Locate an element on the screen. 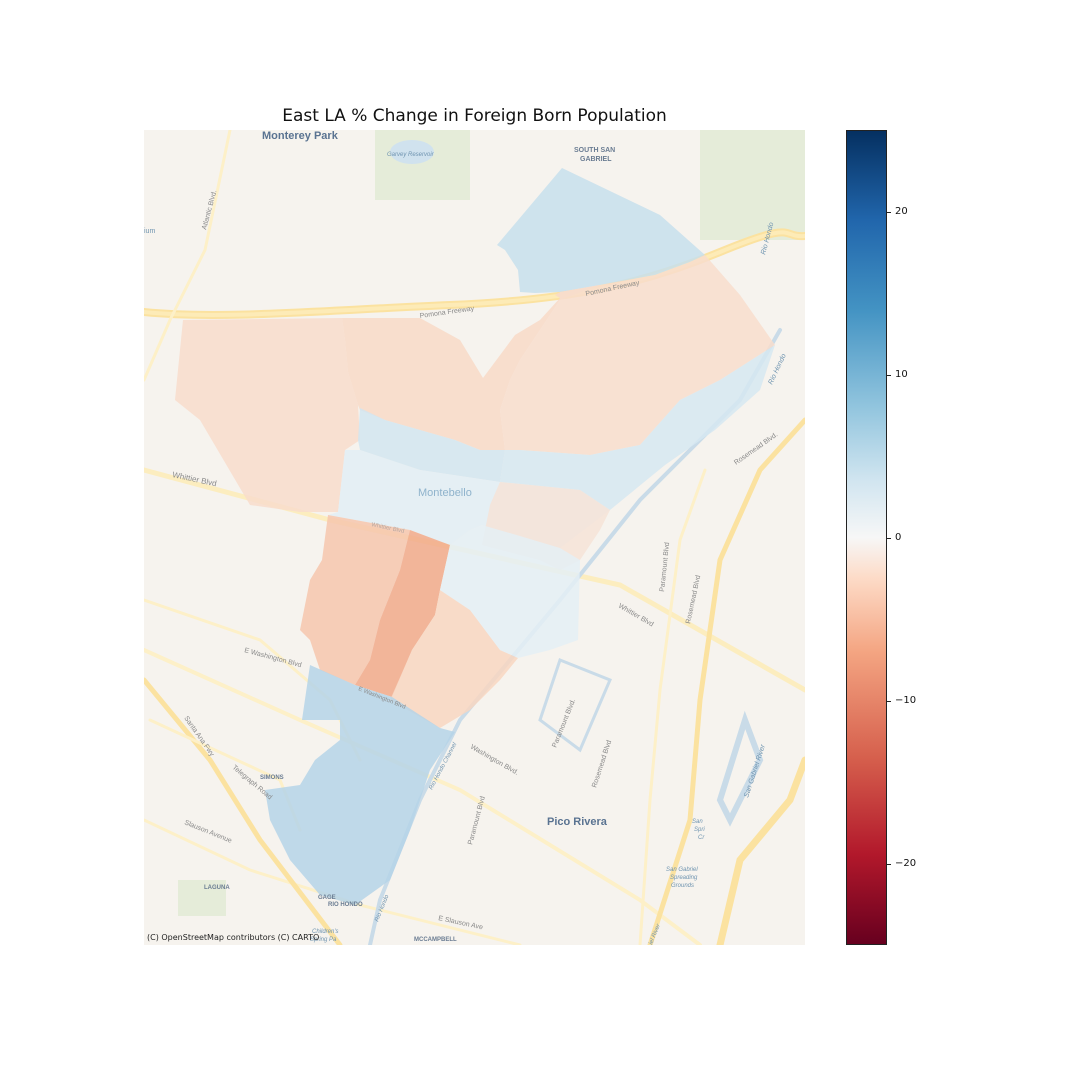 The width and height of the screenshot is (1080, 1080). label-spring-pa: Spring Pa is located at coordinates (323, 940).